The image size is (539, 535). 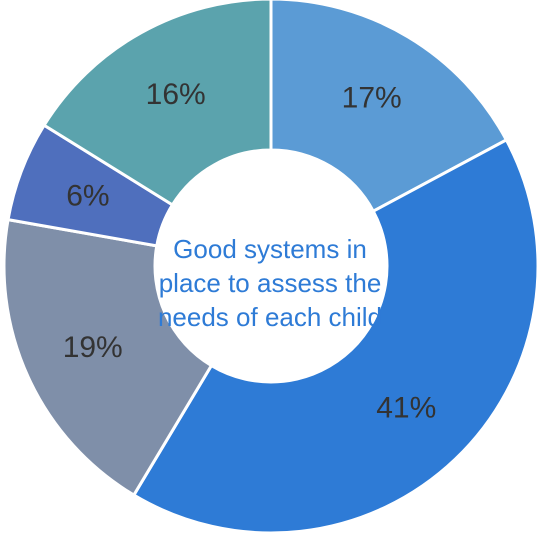 What do you see at coordinates (93, 347) in the screenshot?
I see `slice-label-3: 19%` at bounding box center [93, 347].